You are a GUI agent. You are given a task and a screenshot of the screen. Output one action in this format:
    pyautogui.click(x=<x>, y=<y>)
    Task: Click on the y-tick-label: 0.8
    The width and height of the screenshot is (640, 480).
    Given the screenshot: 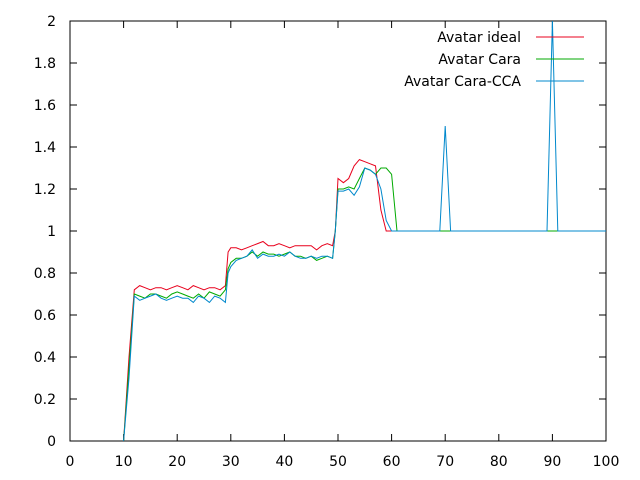 What is the action you would take?
    pyautogui.click(x=45, y=274)
    